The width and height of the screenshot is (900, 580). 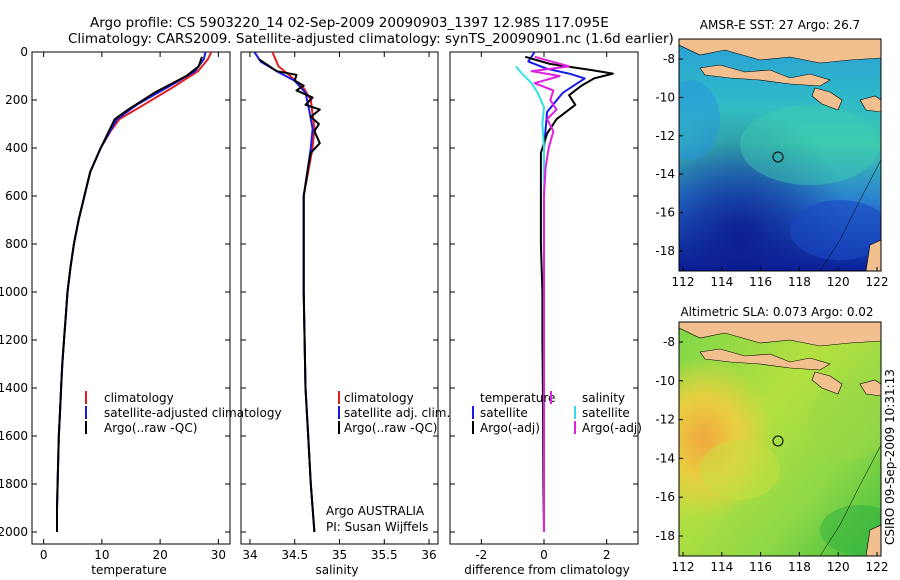 What do you see at coordinates (384, 555) in the screenshot?
I see `x-tick-label: 35.5` at bounding box center [384, 555].